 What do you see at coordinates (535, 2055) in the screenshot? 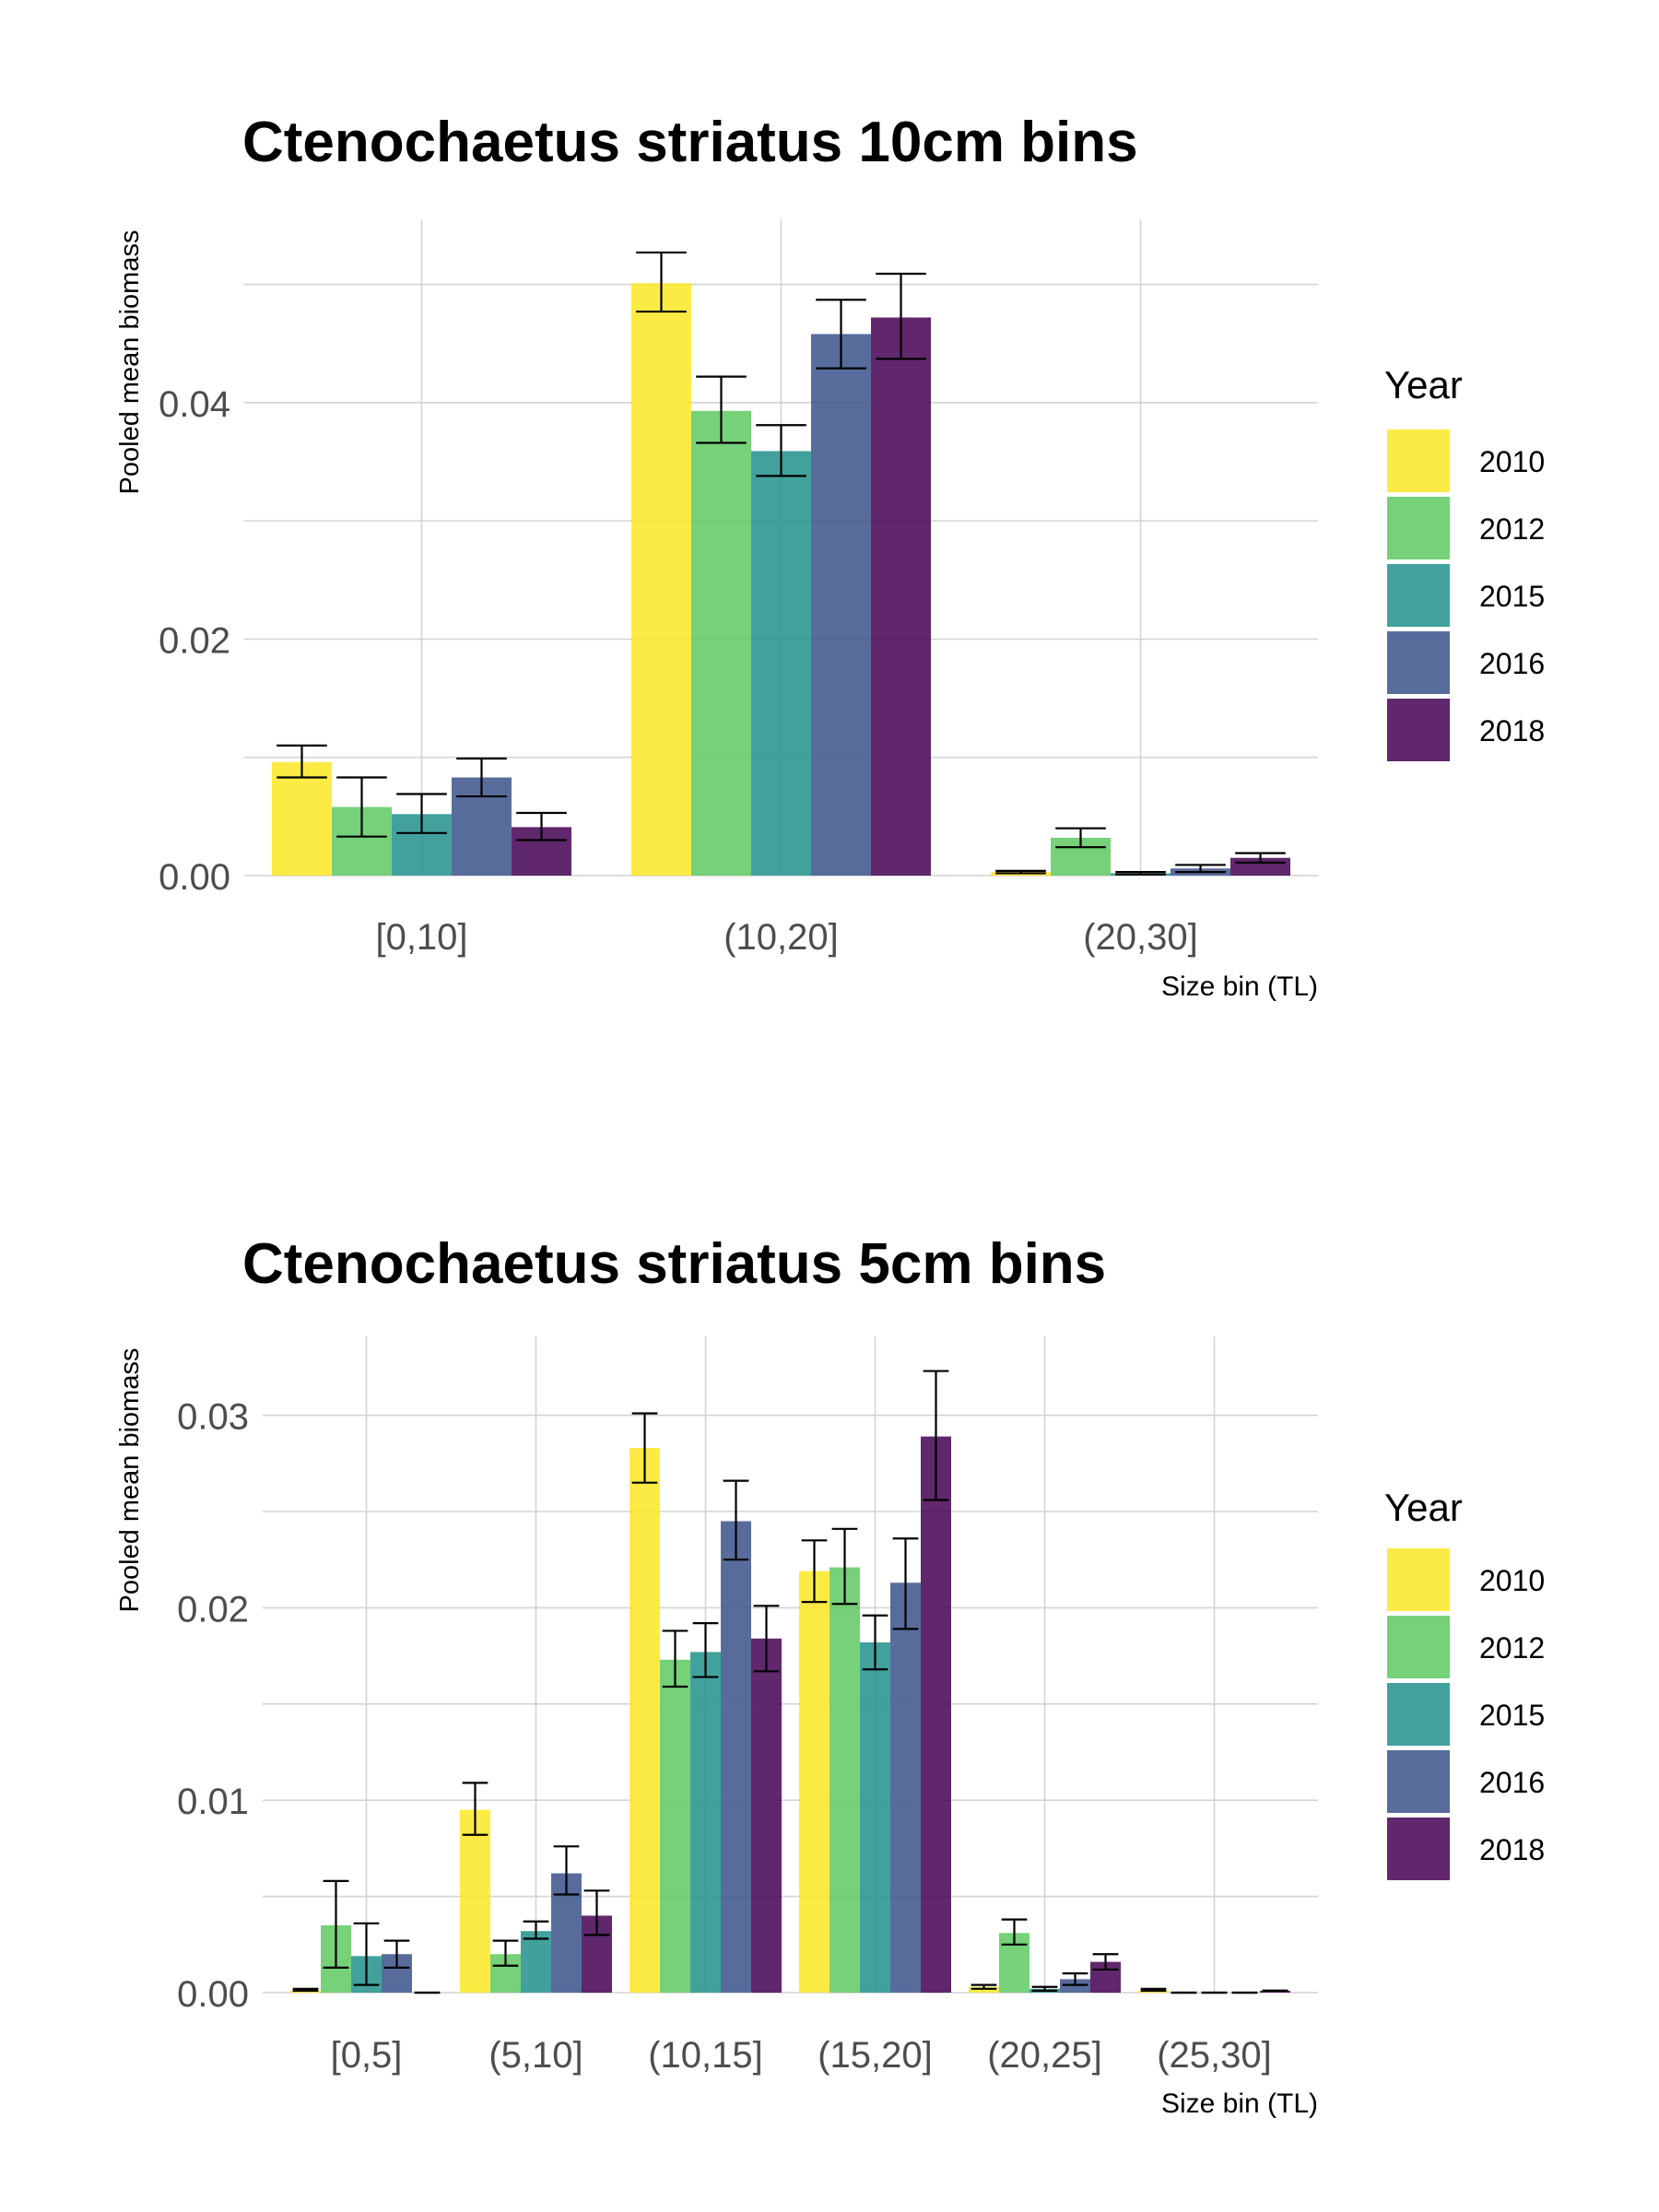
I see `x-tick-label: (5,10]` at bounding box center [535, 2055].